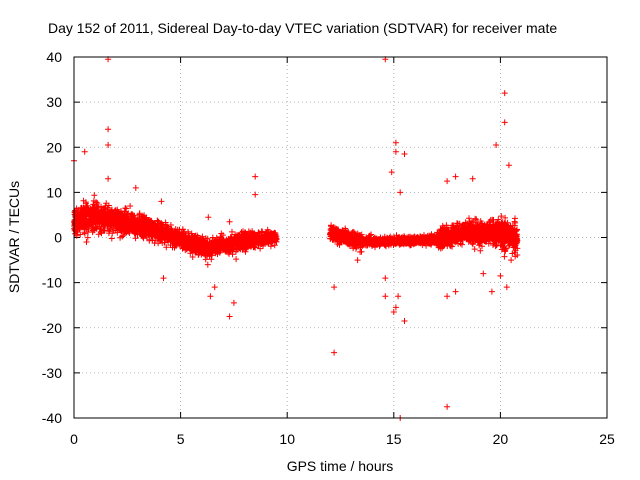 This screenshot has height=480, width=640. Describe the element at coordinates (607, 439) in the screenshot. I see `x-tick-label: 25` at that location.